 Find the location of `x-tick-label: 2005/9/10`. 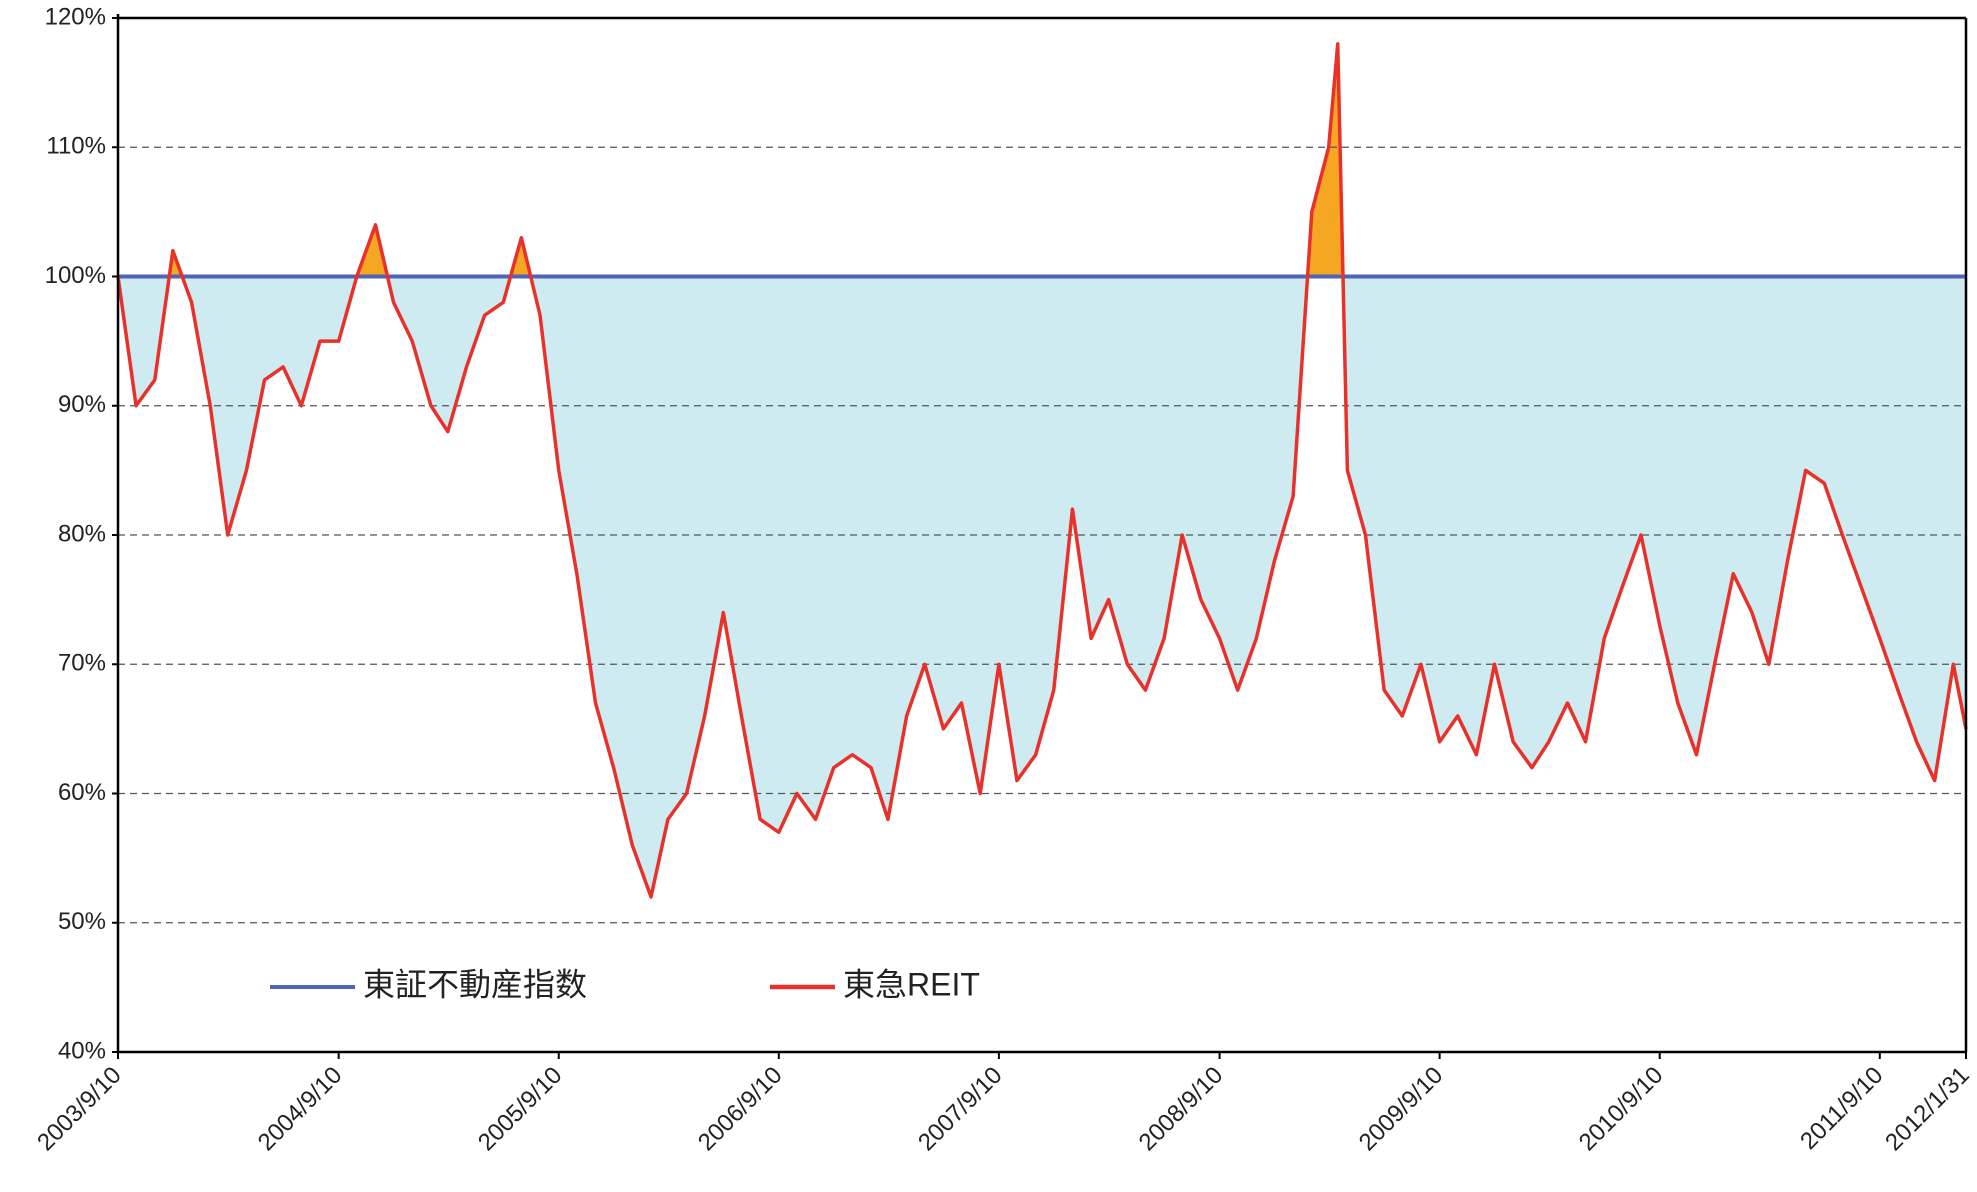

x-tick-label: 2005/9/10 is located at coordinates (520, 1109).